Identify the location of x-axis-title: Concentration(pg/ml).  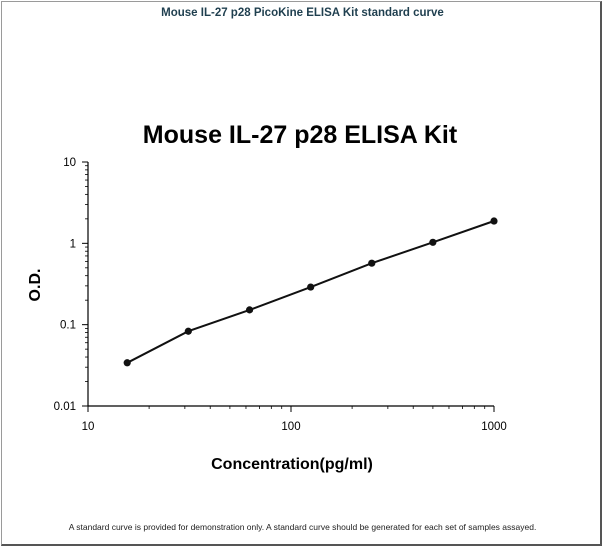
(292, 464).